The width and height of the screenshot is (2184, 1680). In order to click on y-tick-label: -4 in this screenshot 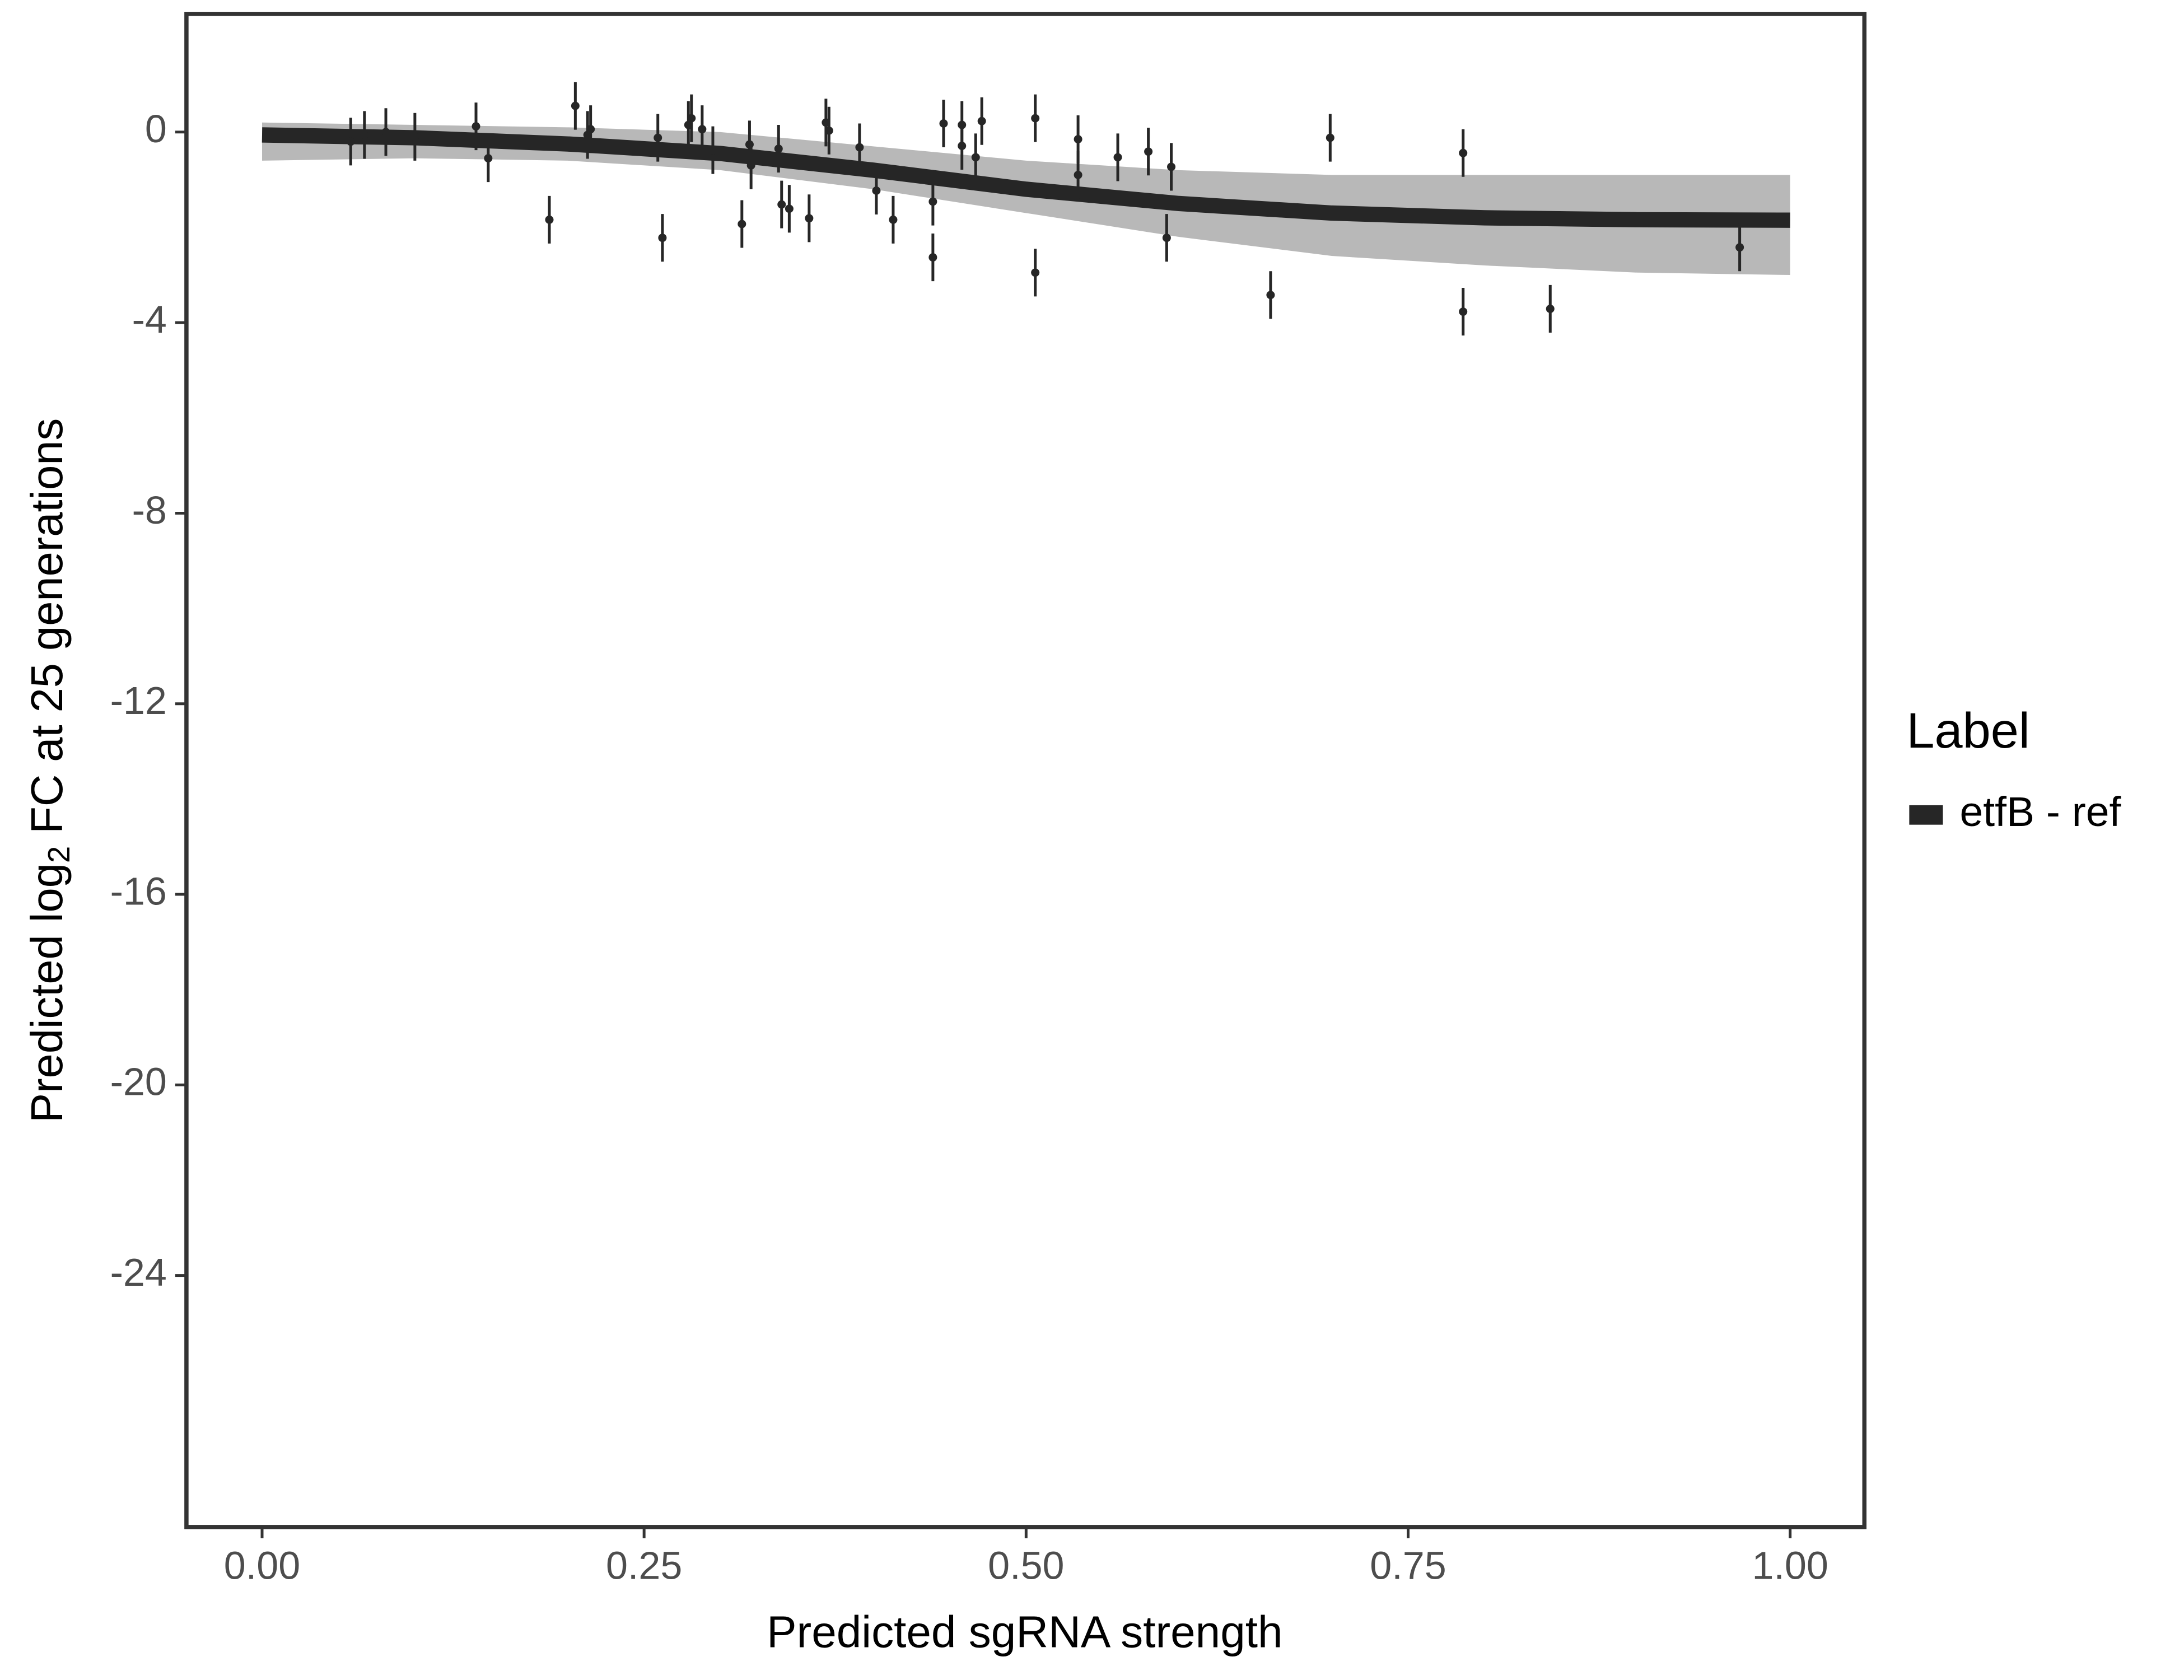, I will do `click(150, 320)`.